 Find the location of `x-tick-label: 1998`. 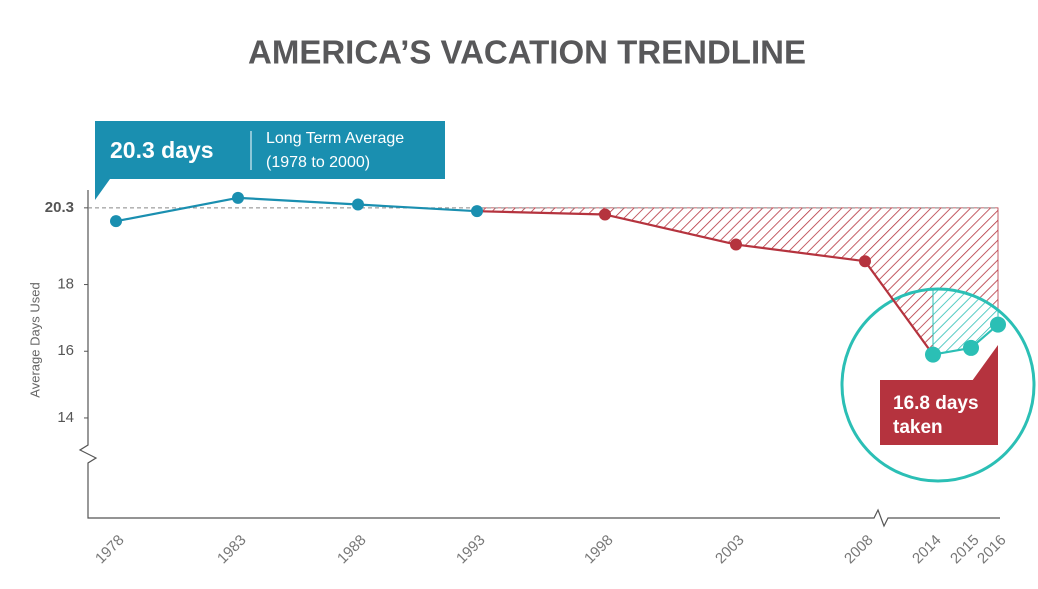

x-tick-label: 1998 is located at coordinates (599, 550).